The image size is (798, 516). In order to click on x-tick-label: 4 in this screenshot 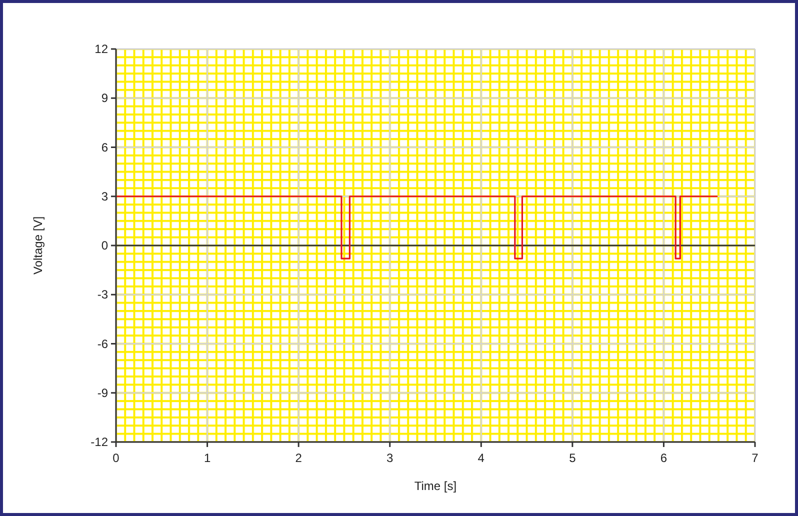, I will do `click(481, 458)`.